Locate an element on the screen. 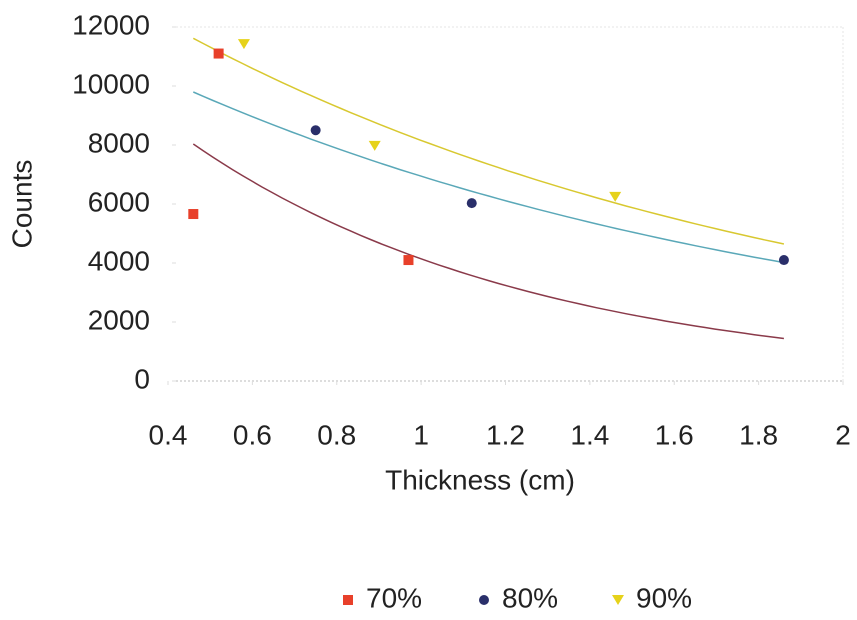 The image size is (857, 620). y-tick-label: 10000 is located at coordinates (111, 83).